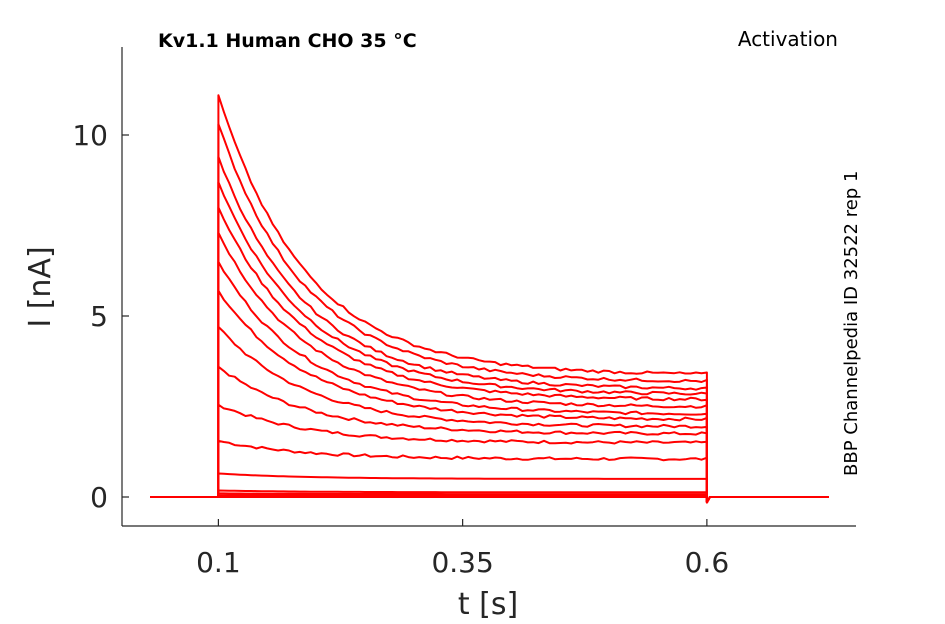 This screenshot has width=945, height=624. Describe the element at coordinates (488, 604) in the screenshot. I see `x-axis-label: t [s]` at that location.